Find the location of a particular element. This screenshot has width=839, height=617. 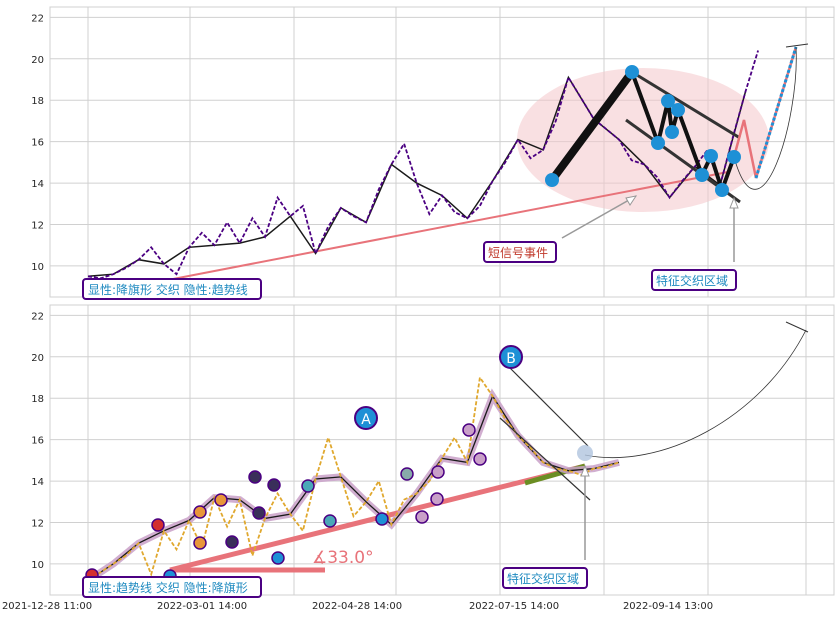

target-marker is located at coordinates (797, 45).